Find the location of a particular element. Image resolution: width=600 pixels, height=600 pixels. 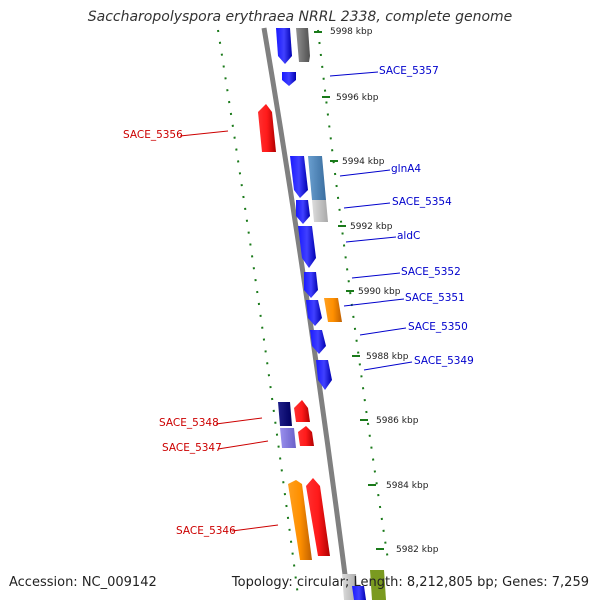

kbp-label: 5988 kbp is located at coordinates (387, 357).